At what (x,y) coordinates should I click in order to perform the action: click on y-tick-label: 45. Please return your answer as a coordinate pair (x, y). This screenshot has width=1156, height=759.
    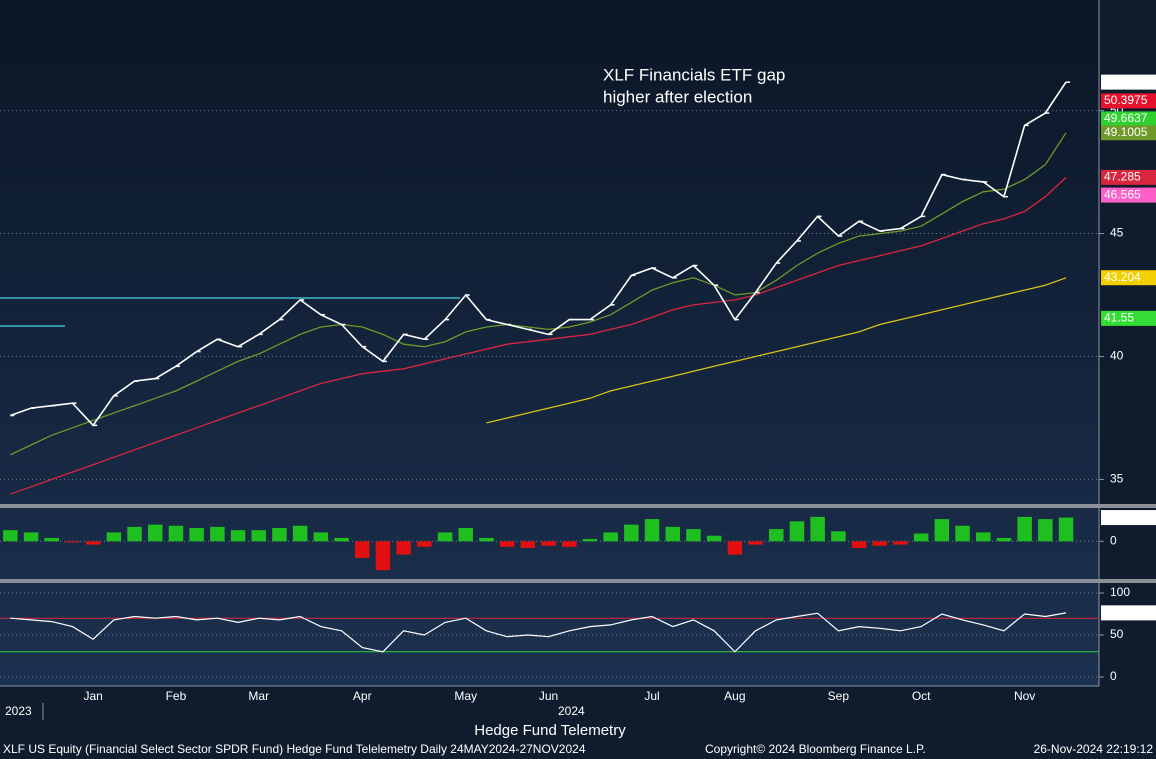
    Looking at the image, I should click on (1117, 233).